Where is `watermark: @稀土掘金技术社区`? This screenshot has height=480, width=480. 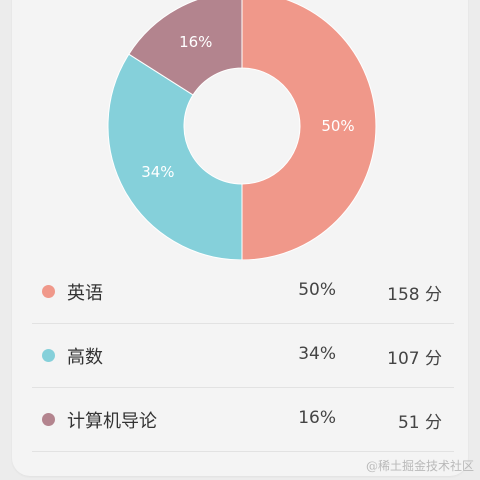
watermark: @稀土掘金技术社区 is located at coordinates (419, 466).